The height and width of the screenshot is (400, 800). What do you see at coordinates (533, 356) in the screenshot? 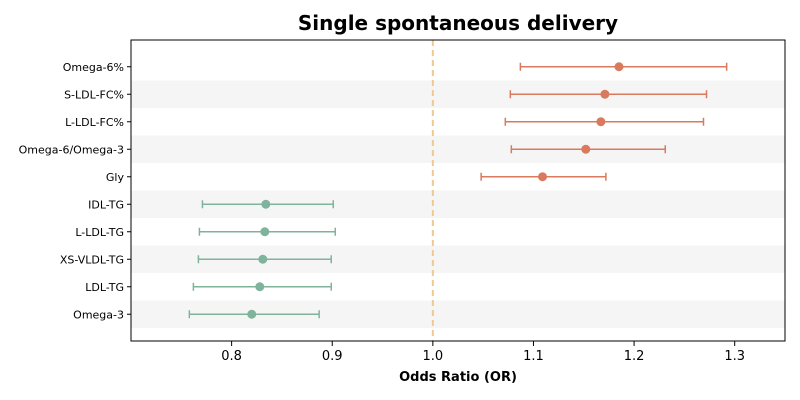
I see `x-tick-label: 1.1` at bounding box center [533, 356].